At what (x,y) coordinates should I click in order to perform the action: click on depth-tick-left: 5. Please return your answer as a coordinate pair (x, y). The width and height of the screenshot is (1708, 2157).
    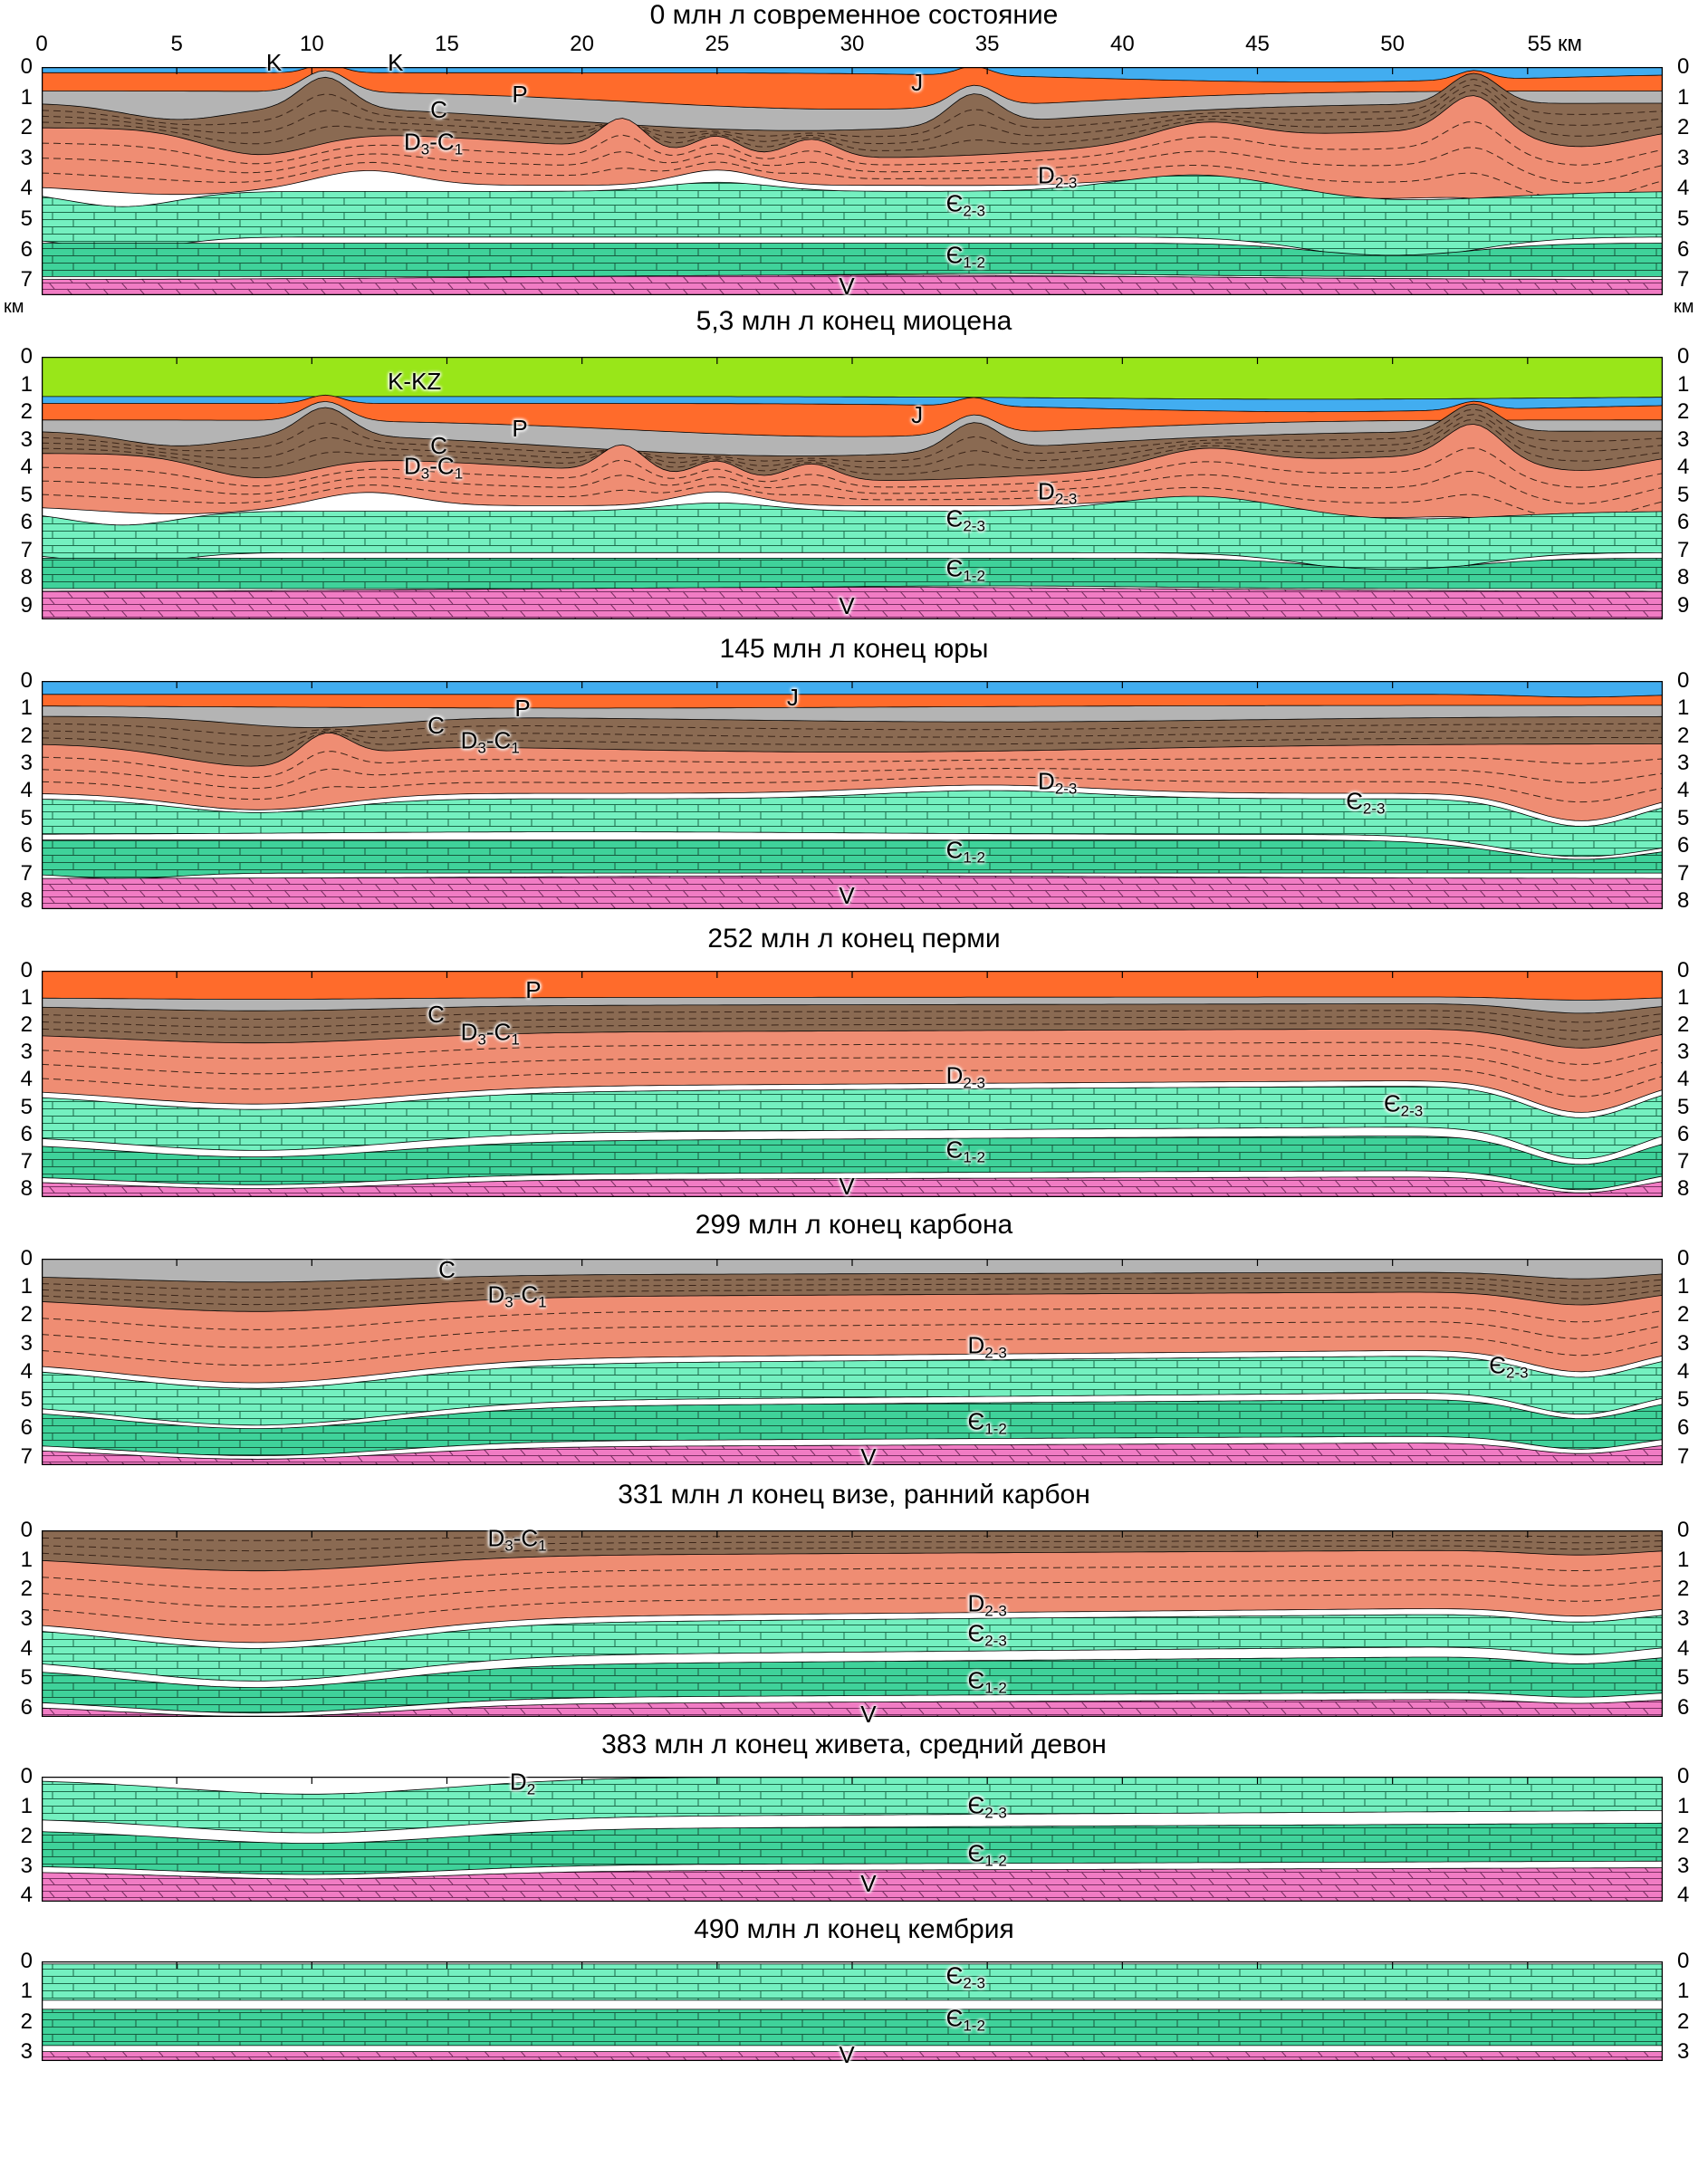
    Looking at the image, I should click on (26, 218).